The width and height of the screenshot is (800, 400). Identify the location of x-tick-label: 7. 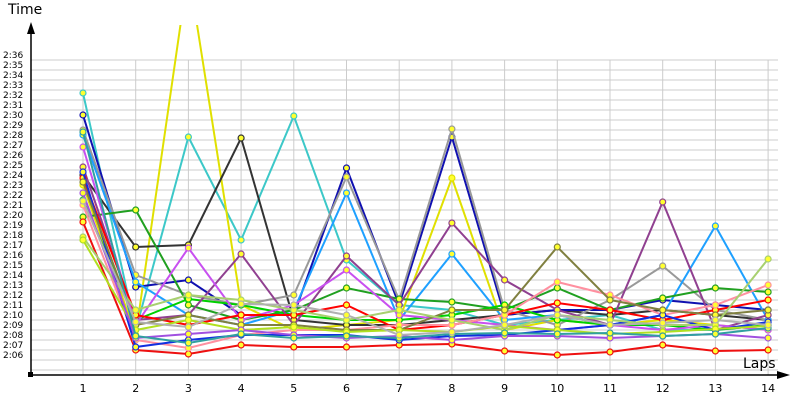
(399, 388).